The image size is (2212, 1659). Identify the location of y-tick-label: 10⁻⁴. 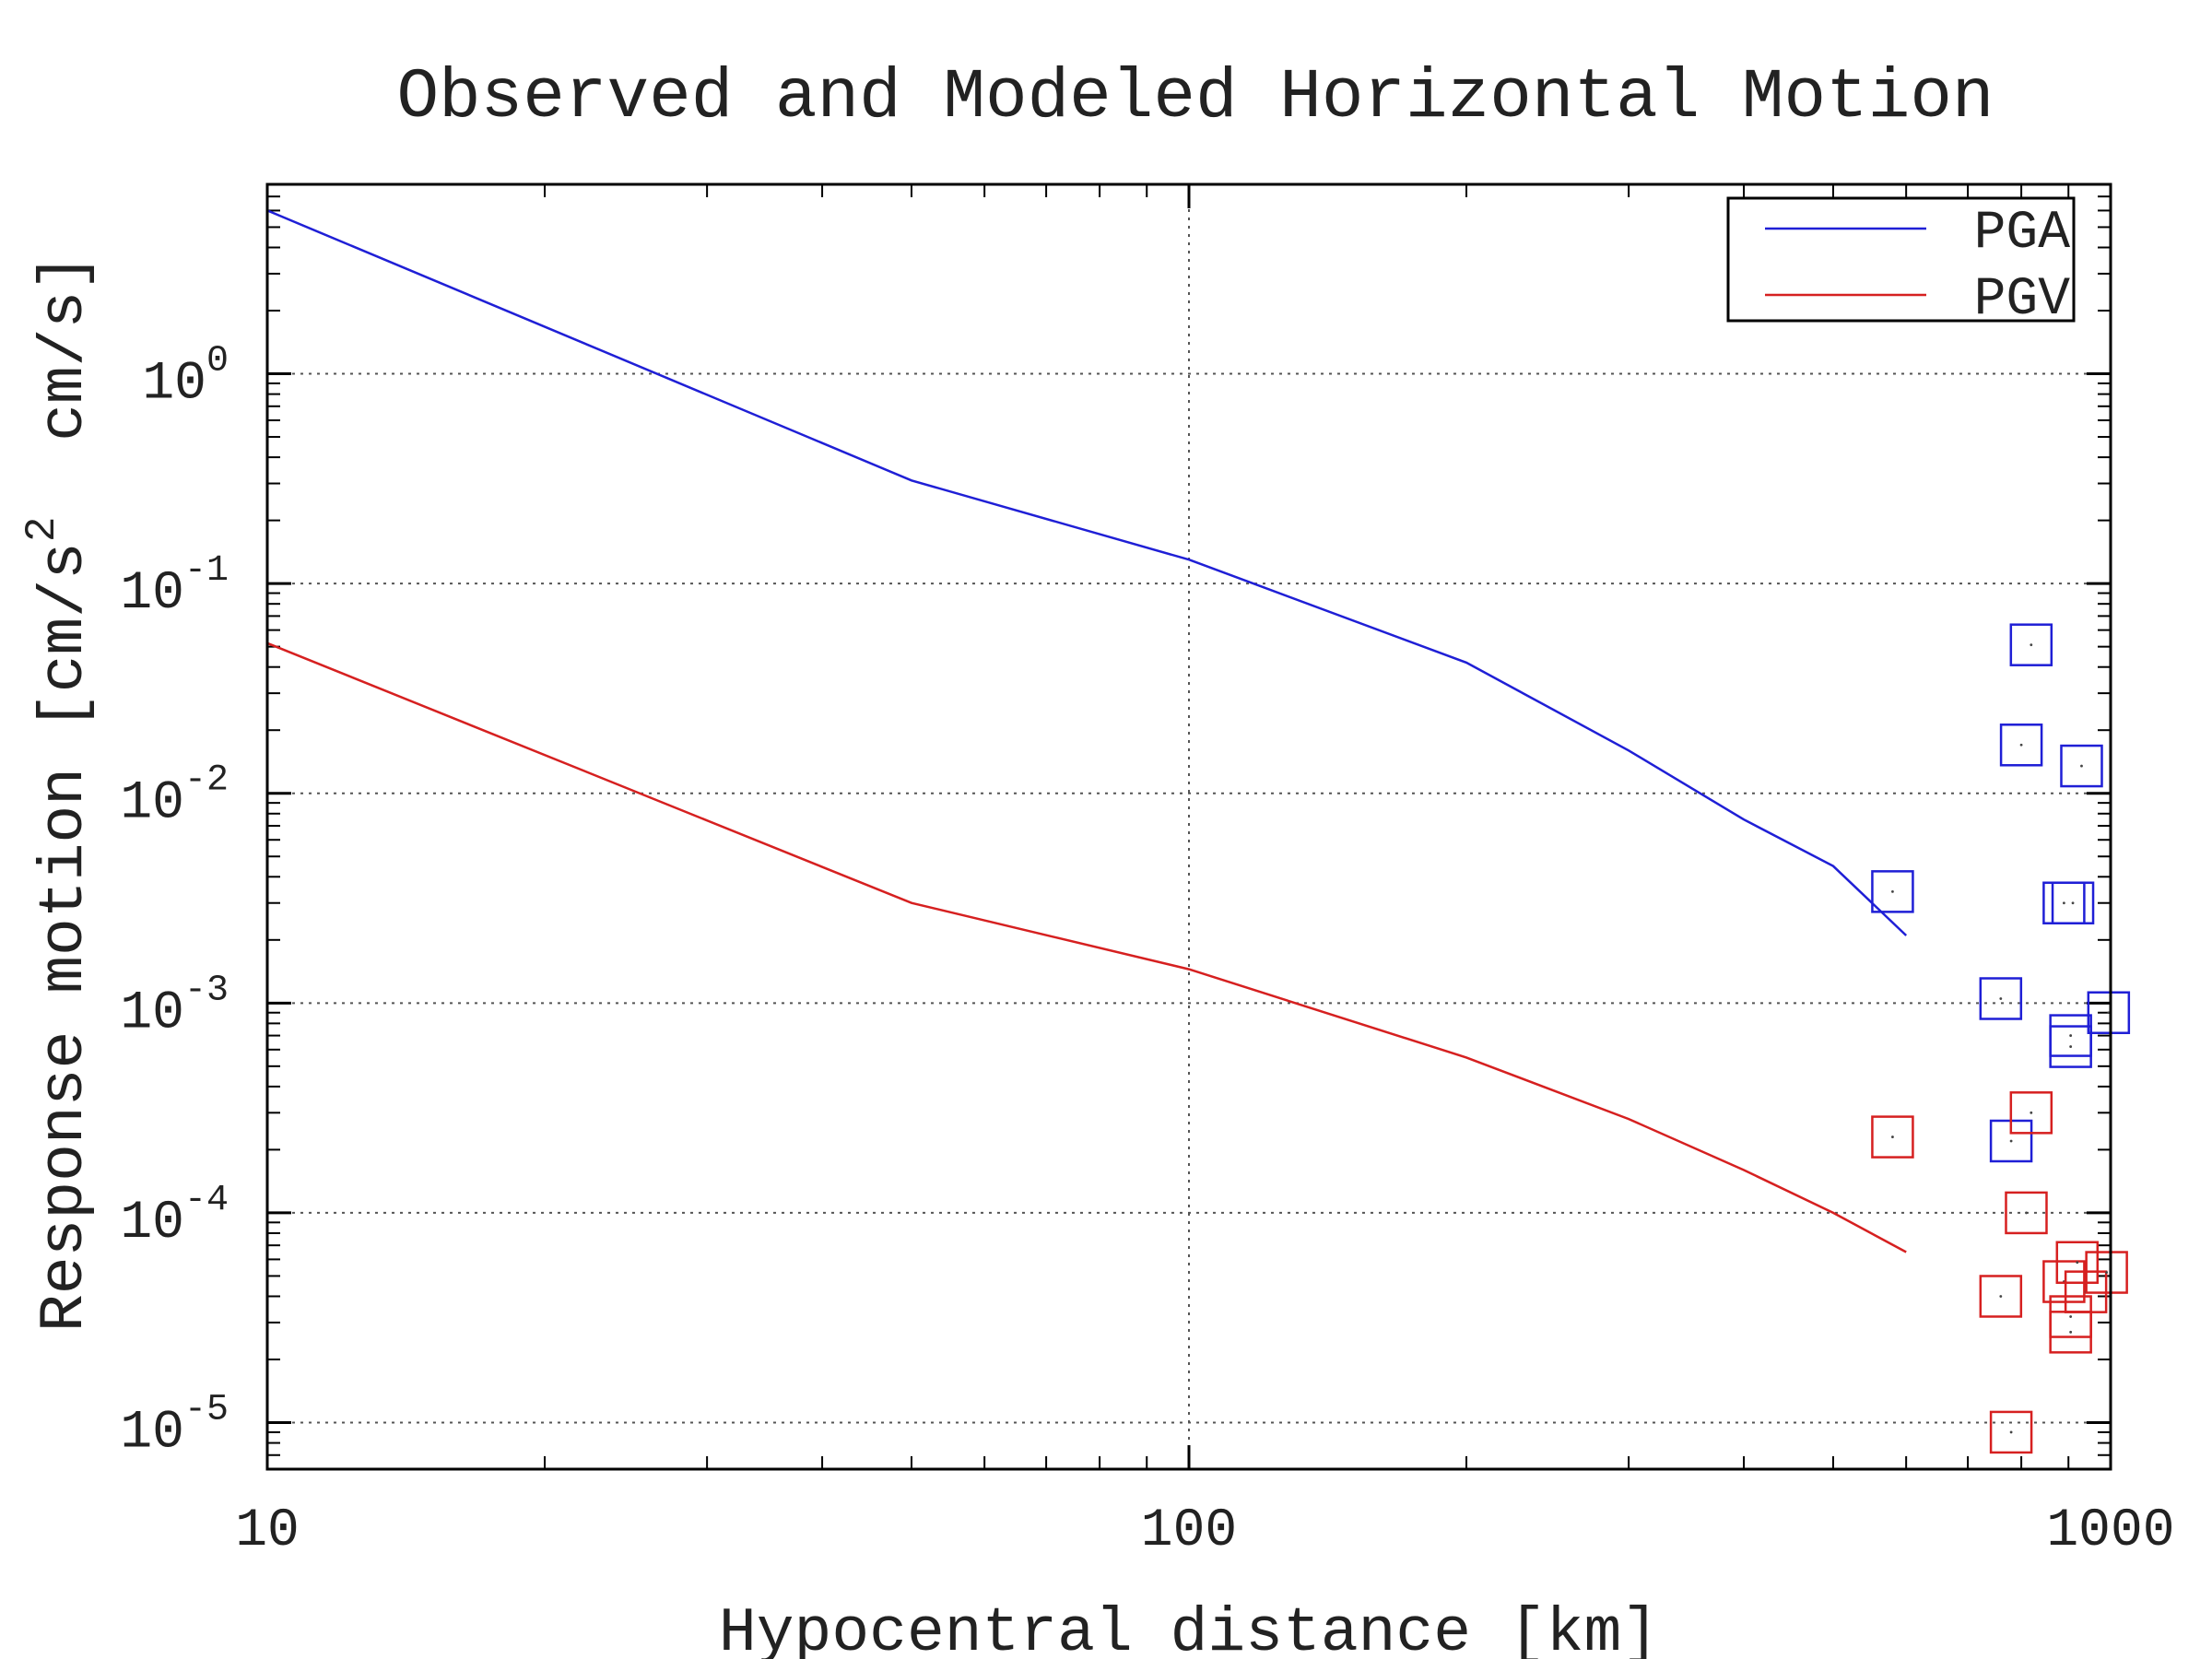
(174, 1216).